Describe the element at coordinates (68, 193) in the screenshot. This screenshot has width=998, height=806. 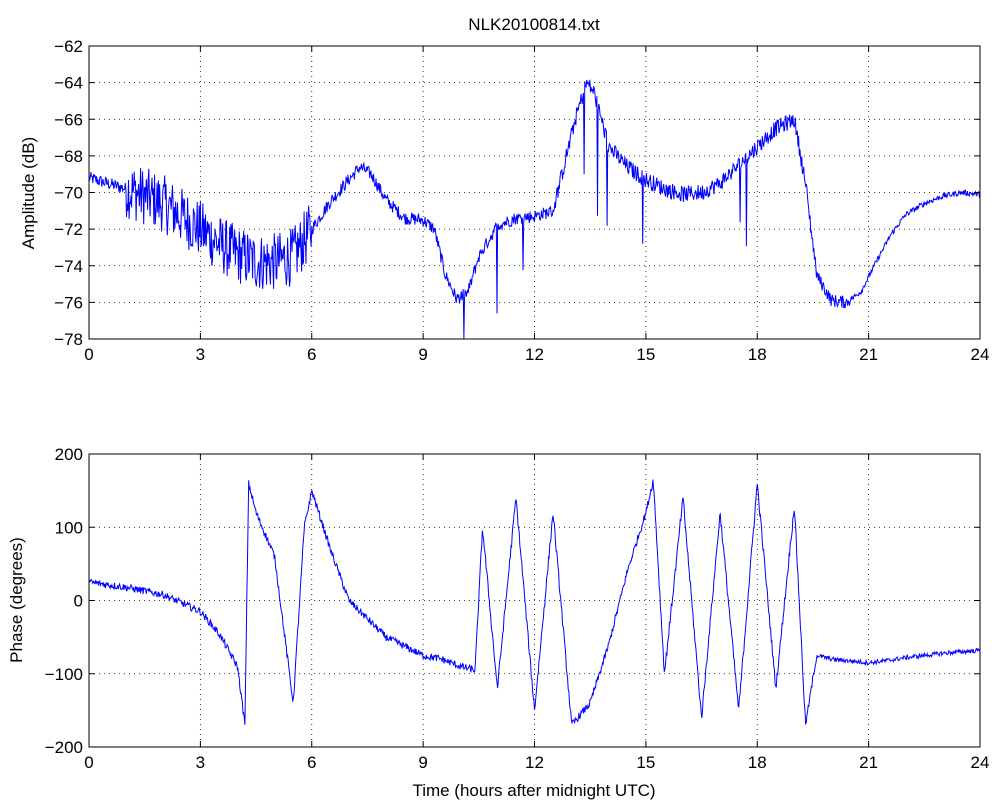
I see `amplitude-ytick-label: −70` at that location.